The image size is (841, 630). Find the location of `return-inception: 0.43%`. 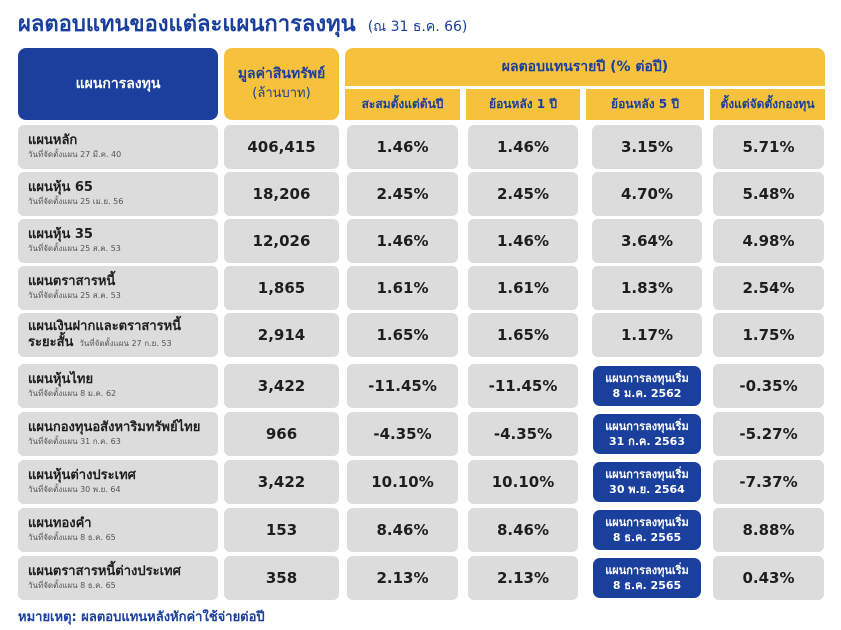

return-inception: 0.43% is located at coordinates (768, 578).